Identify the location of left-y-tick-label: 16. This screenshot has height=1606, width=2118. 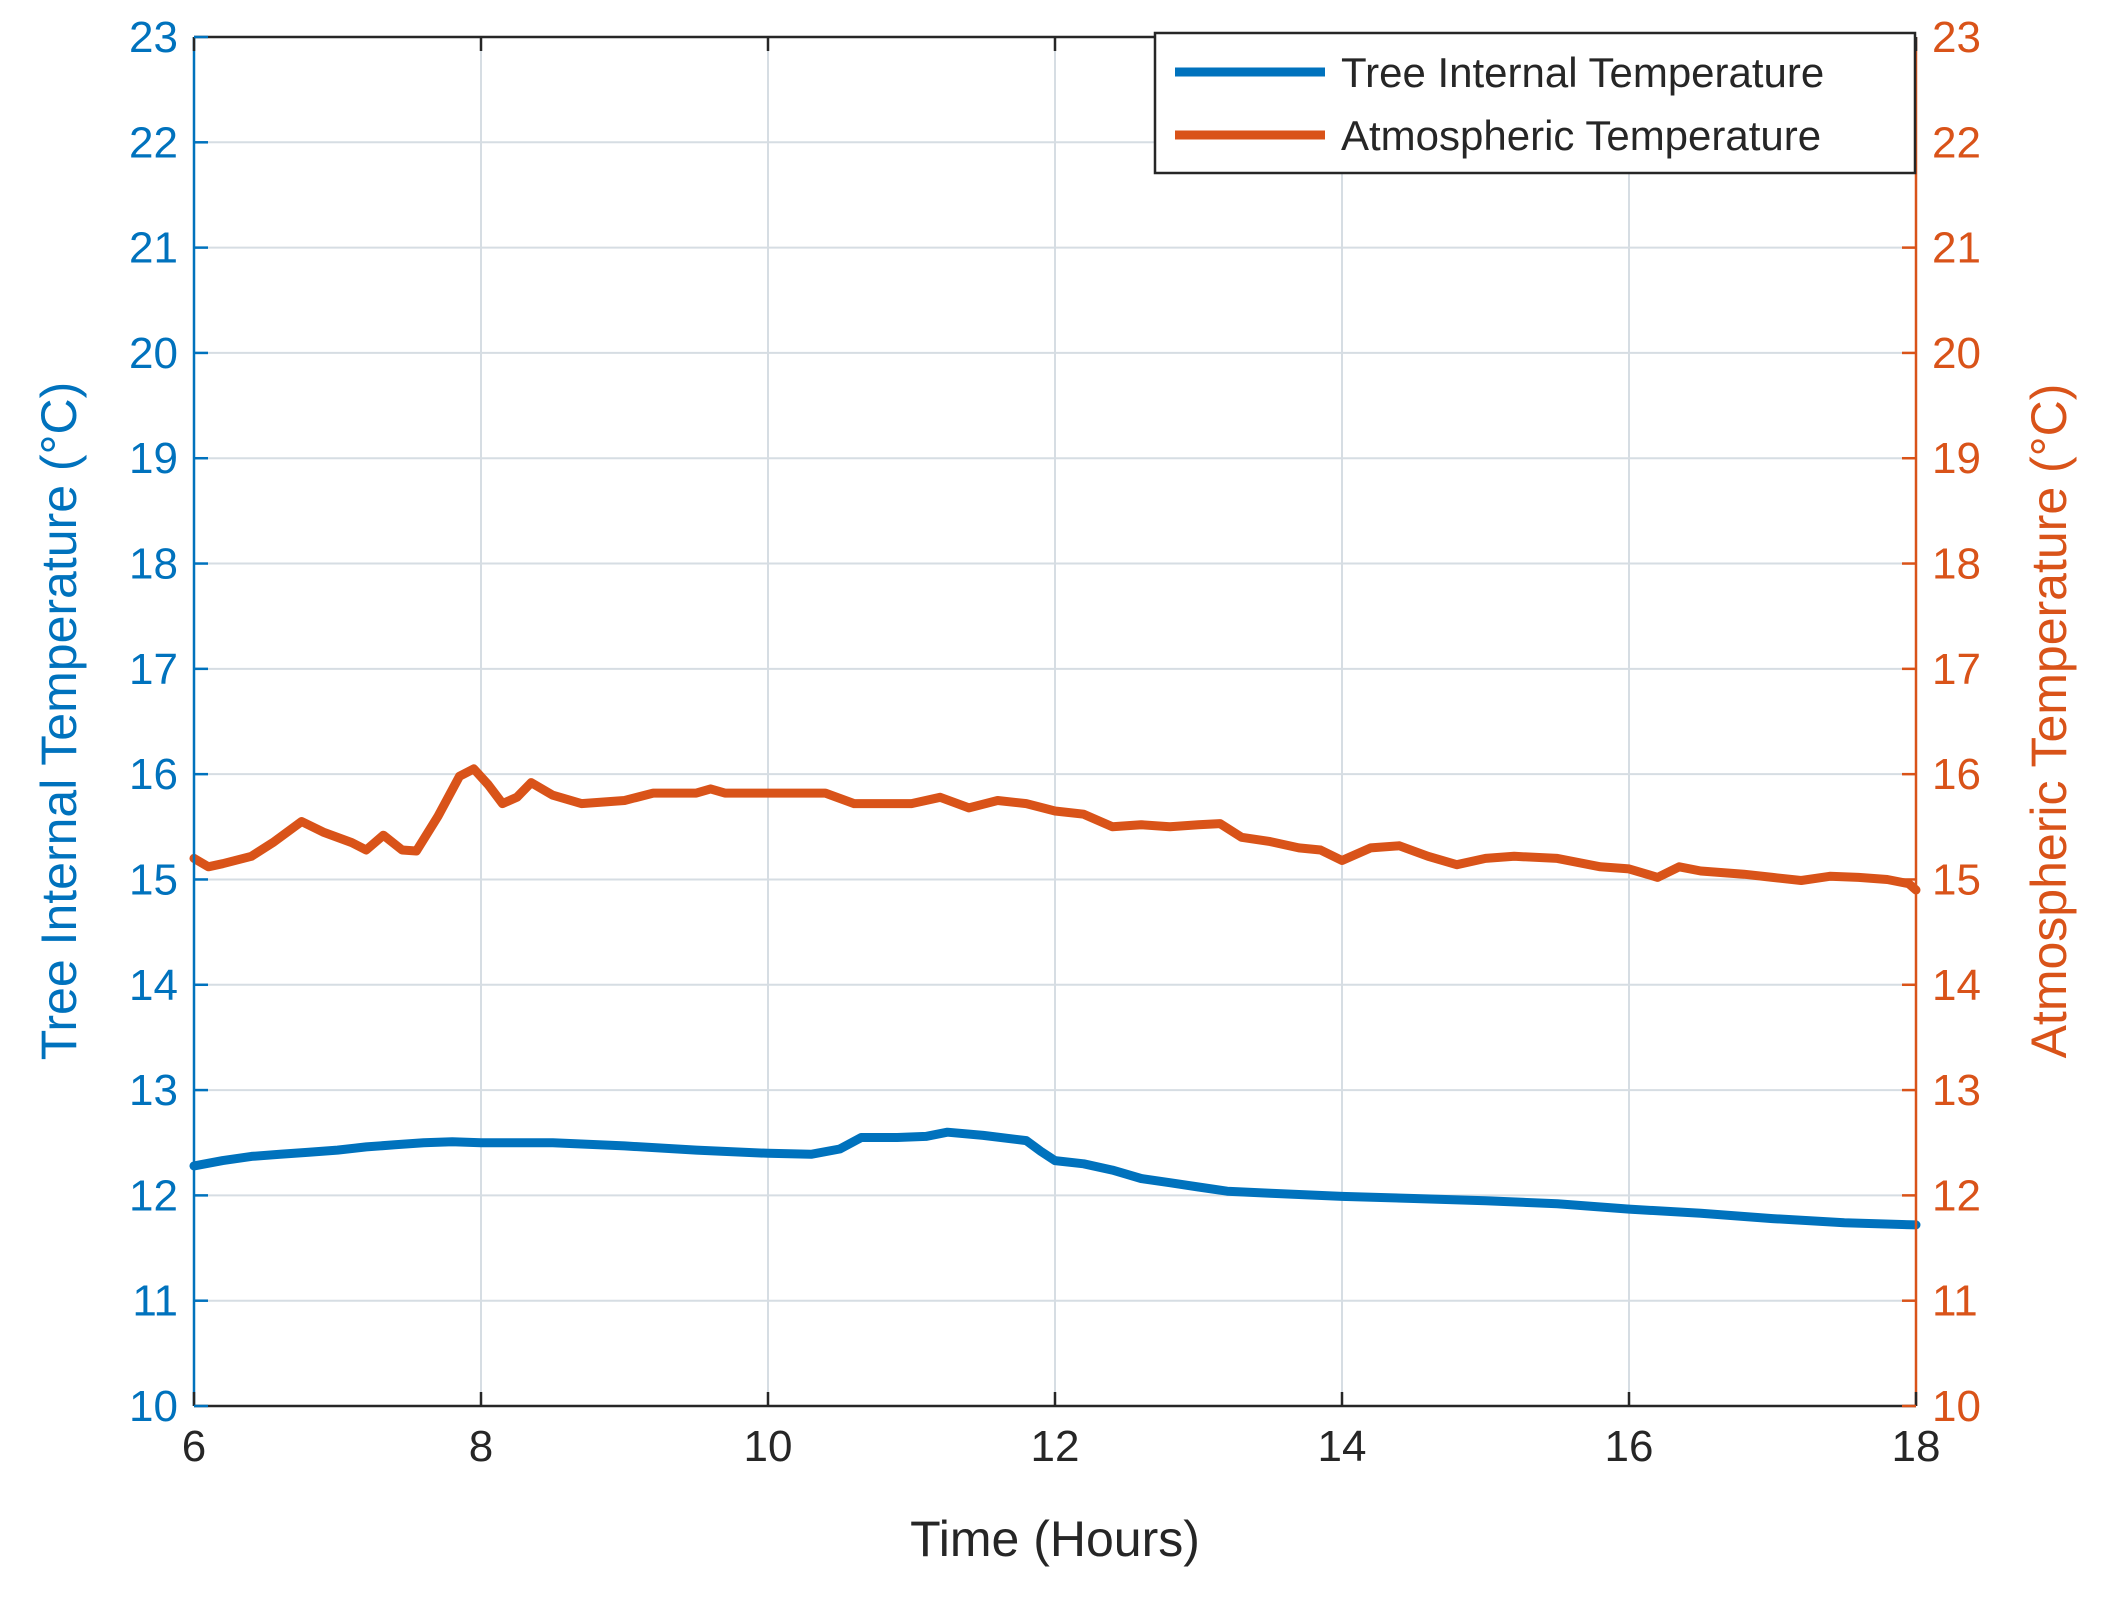
(153, 774).